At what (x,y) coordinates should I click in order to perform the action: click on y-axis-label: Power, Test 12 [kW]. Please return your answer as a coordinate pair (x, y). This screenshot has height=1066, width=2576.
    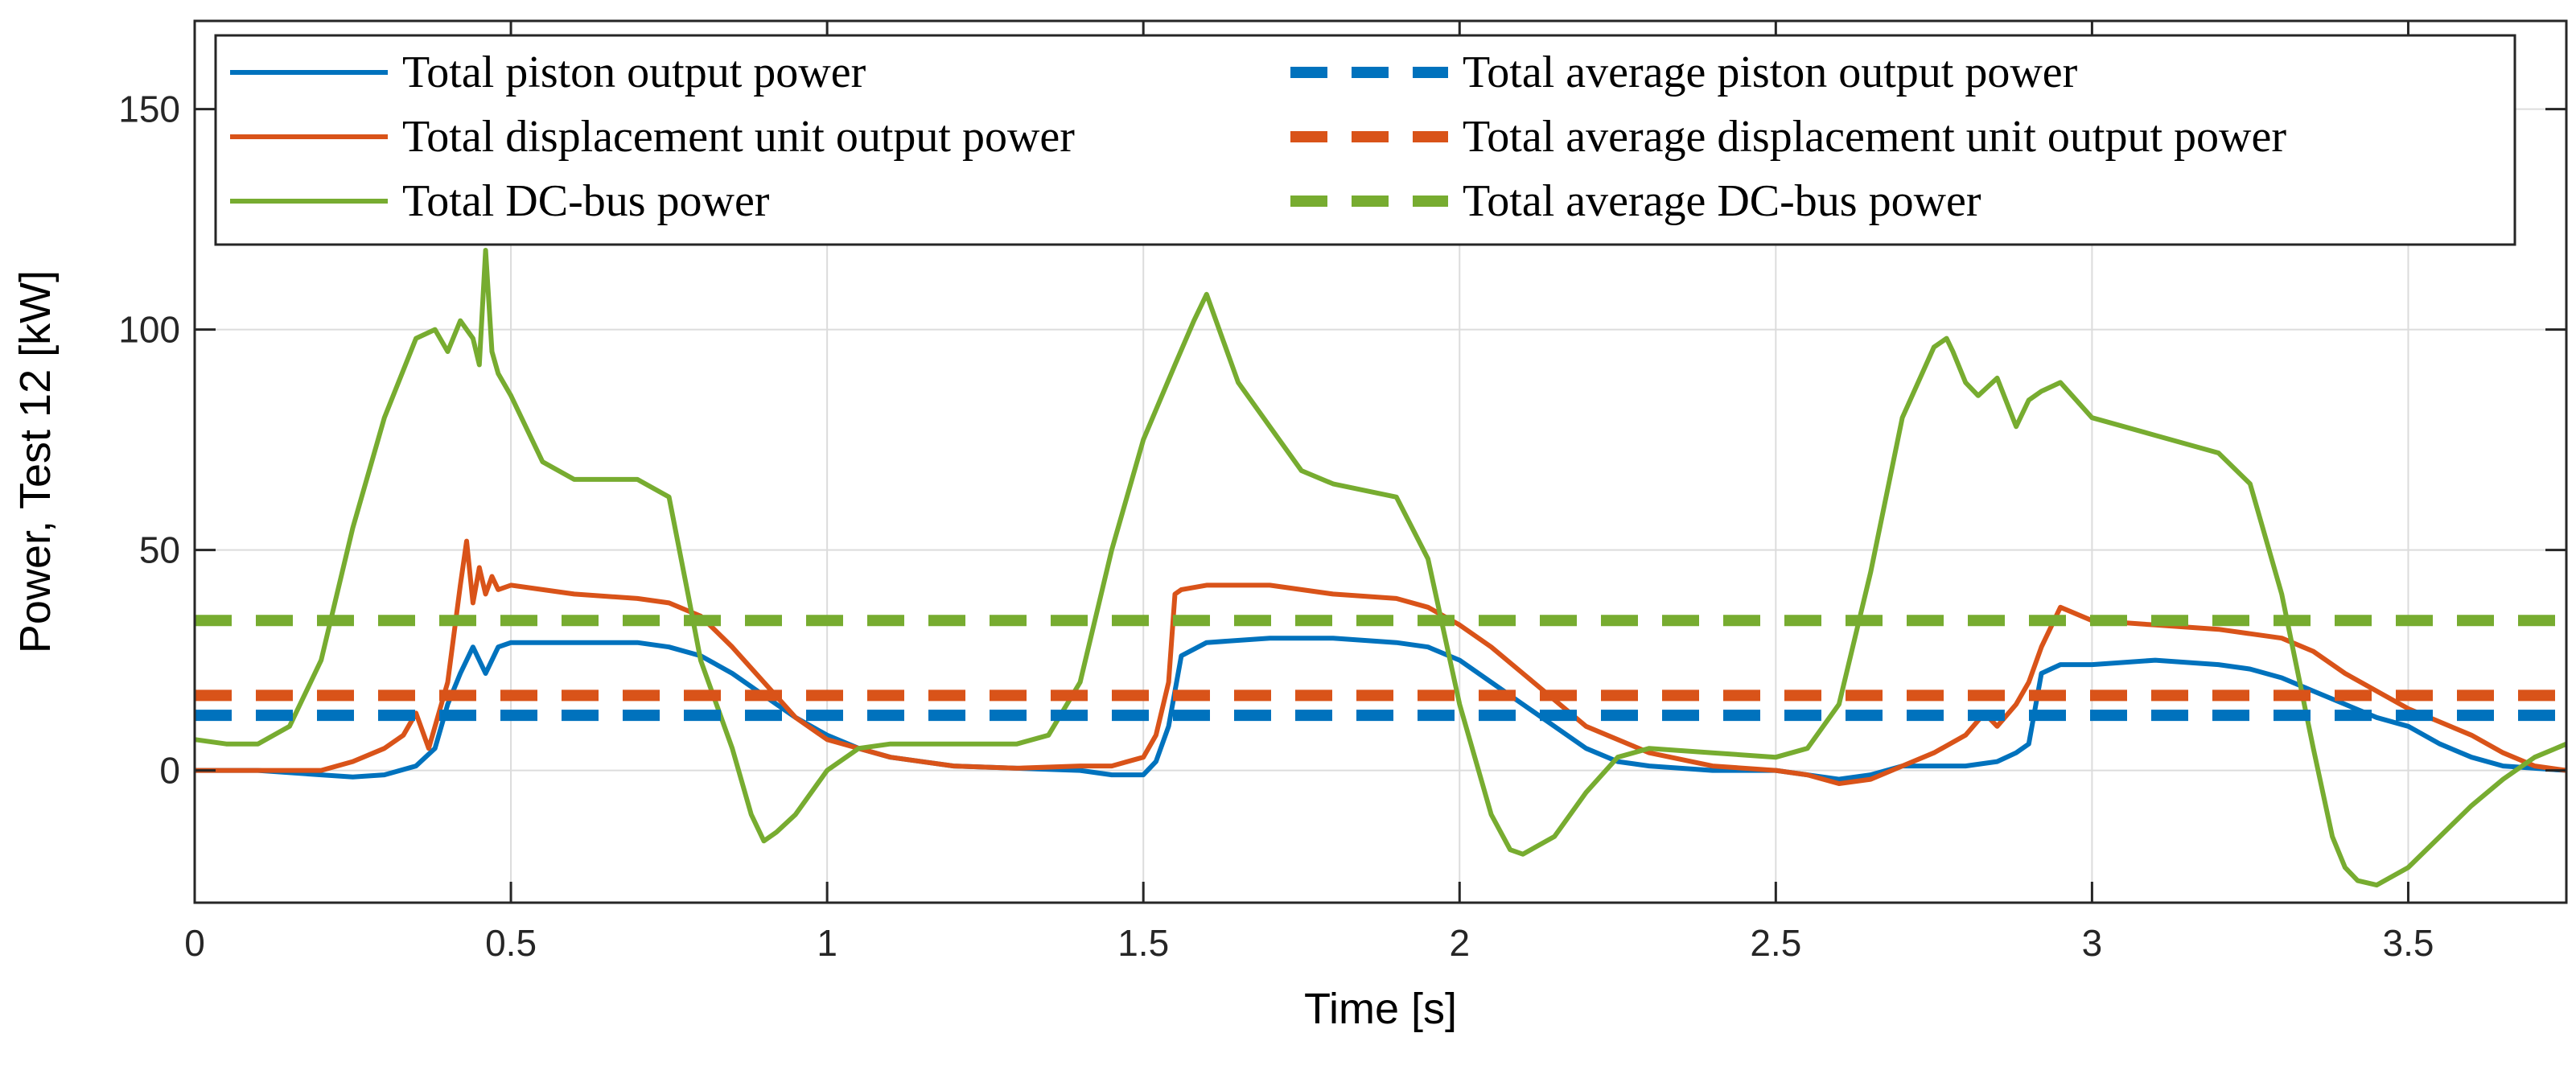
    Looking at the image, I should click on (35, 461).